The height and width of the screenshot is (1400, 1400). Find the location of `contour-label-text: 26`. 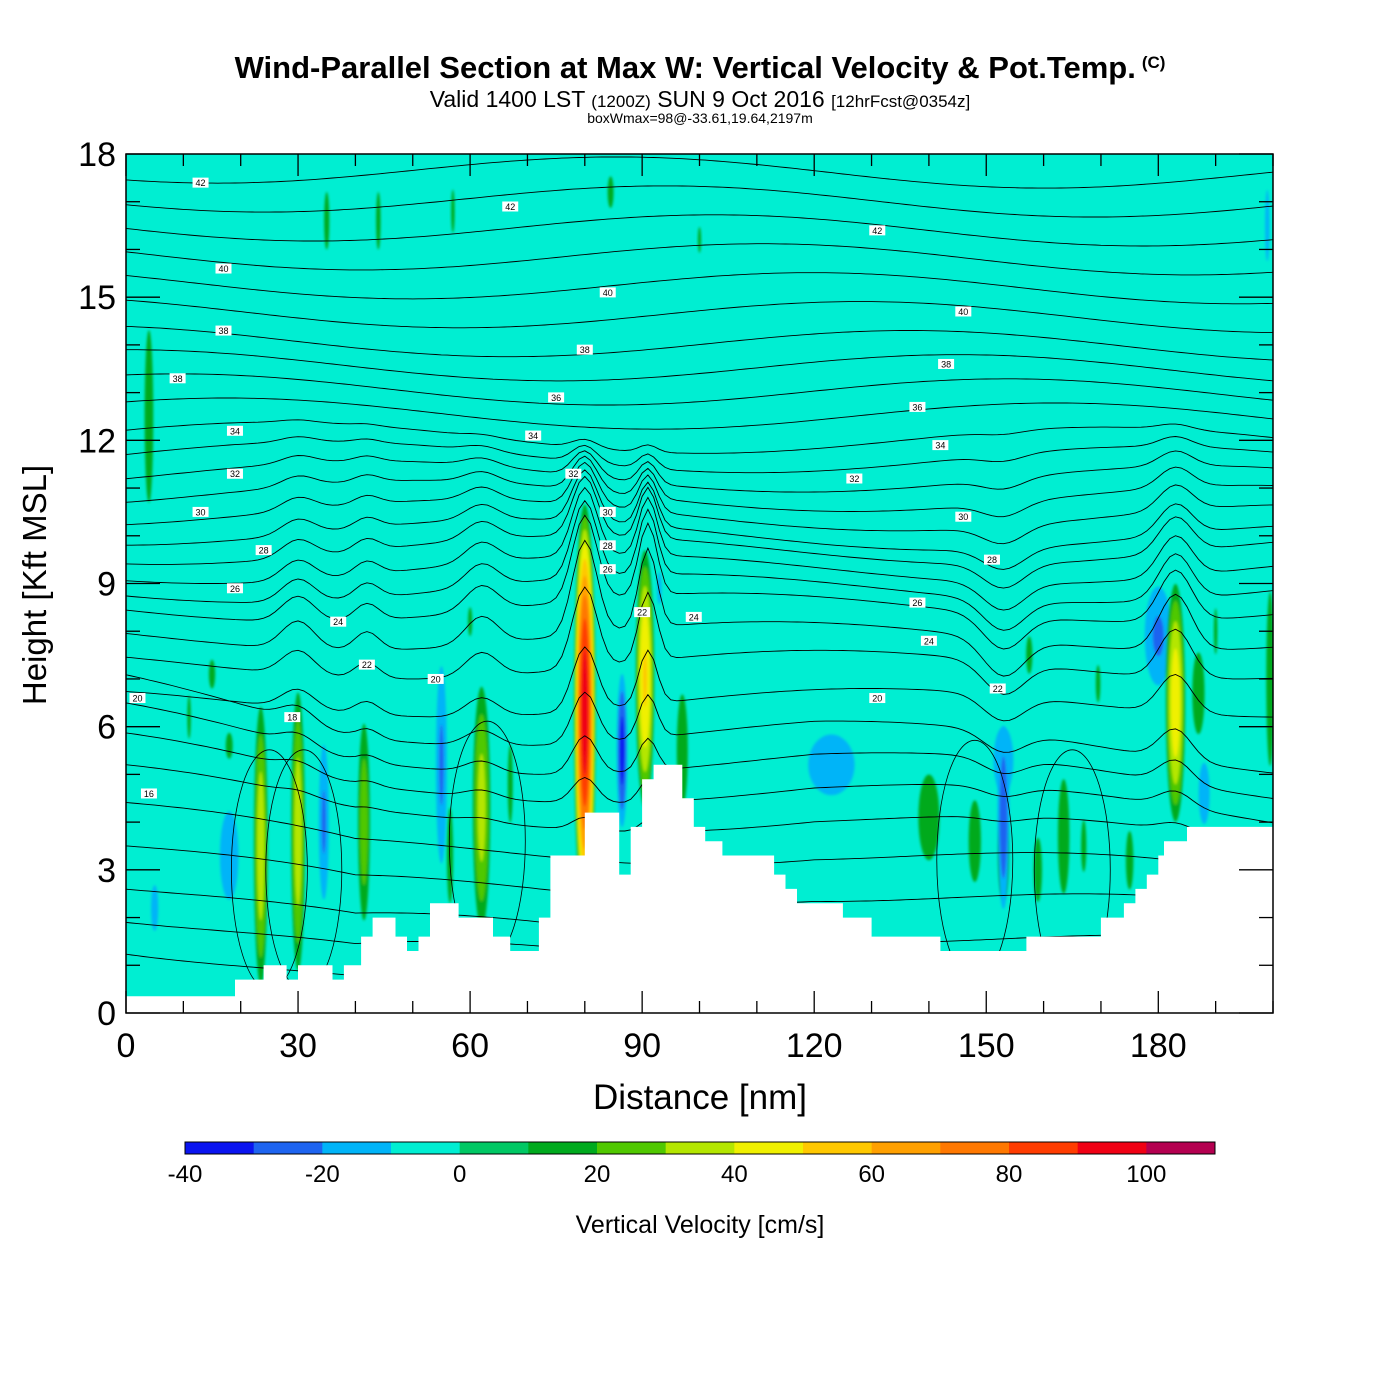

contour-label-text: 26 is located at coordinates (608, 570).